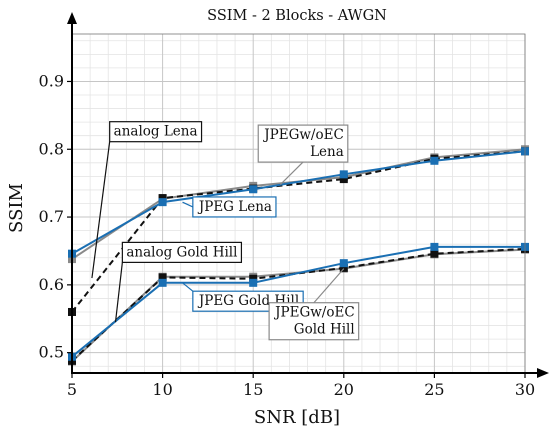 Image resolution: width=550 pixels, height=433 pixels. Describe the element at coordinates (344, 389) in the screenshot. I see `x-tick-label: 20` at that location.